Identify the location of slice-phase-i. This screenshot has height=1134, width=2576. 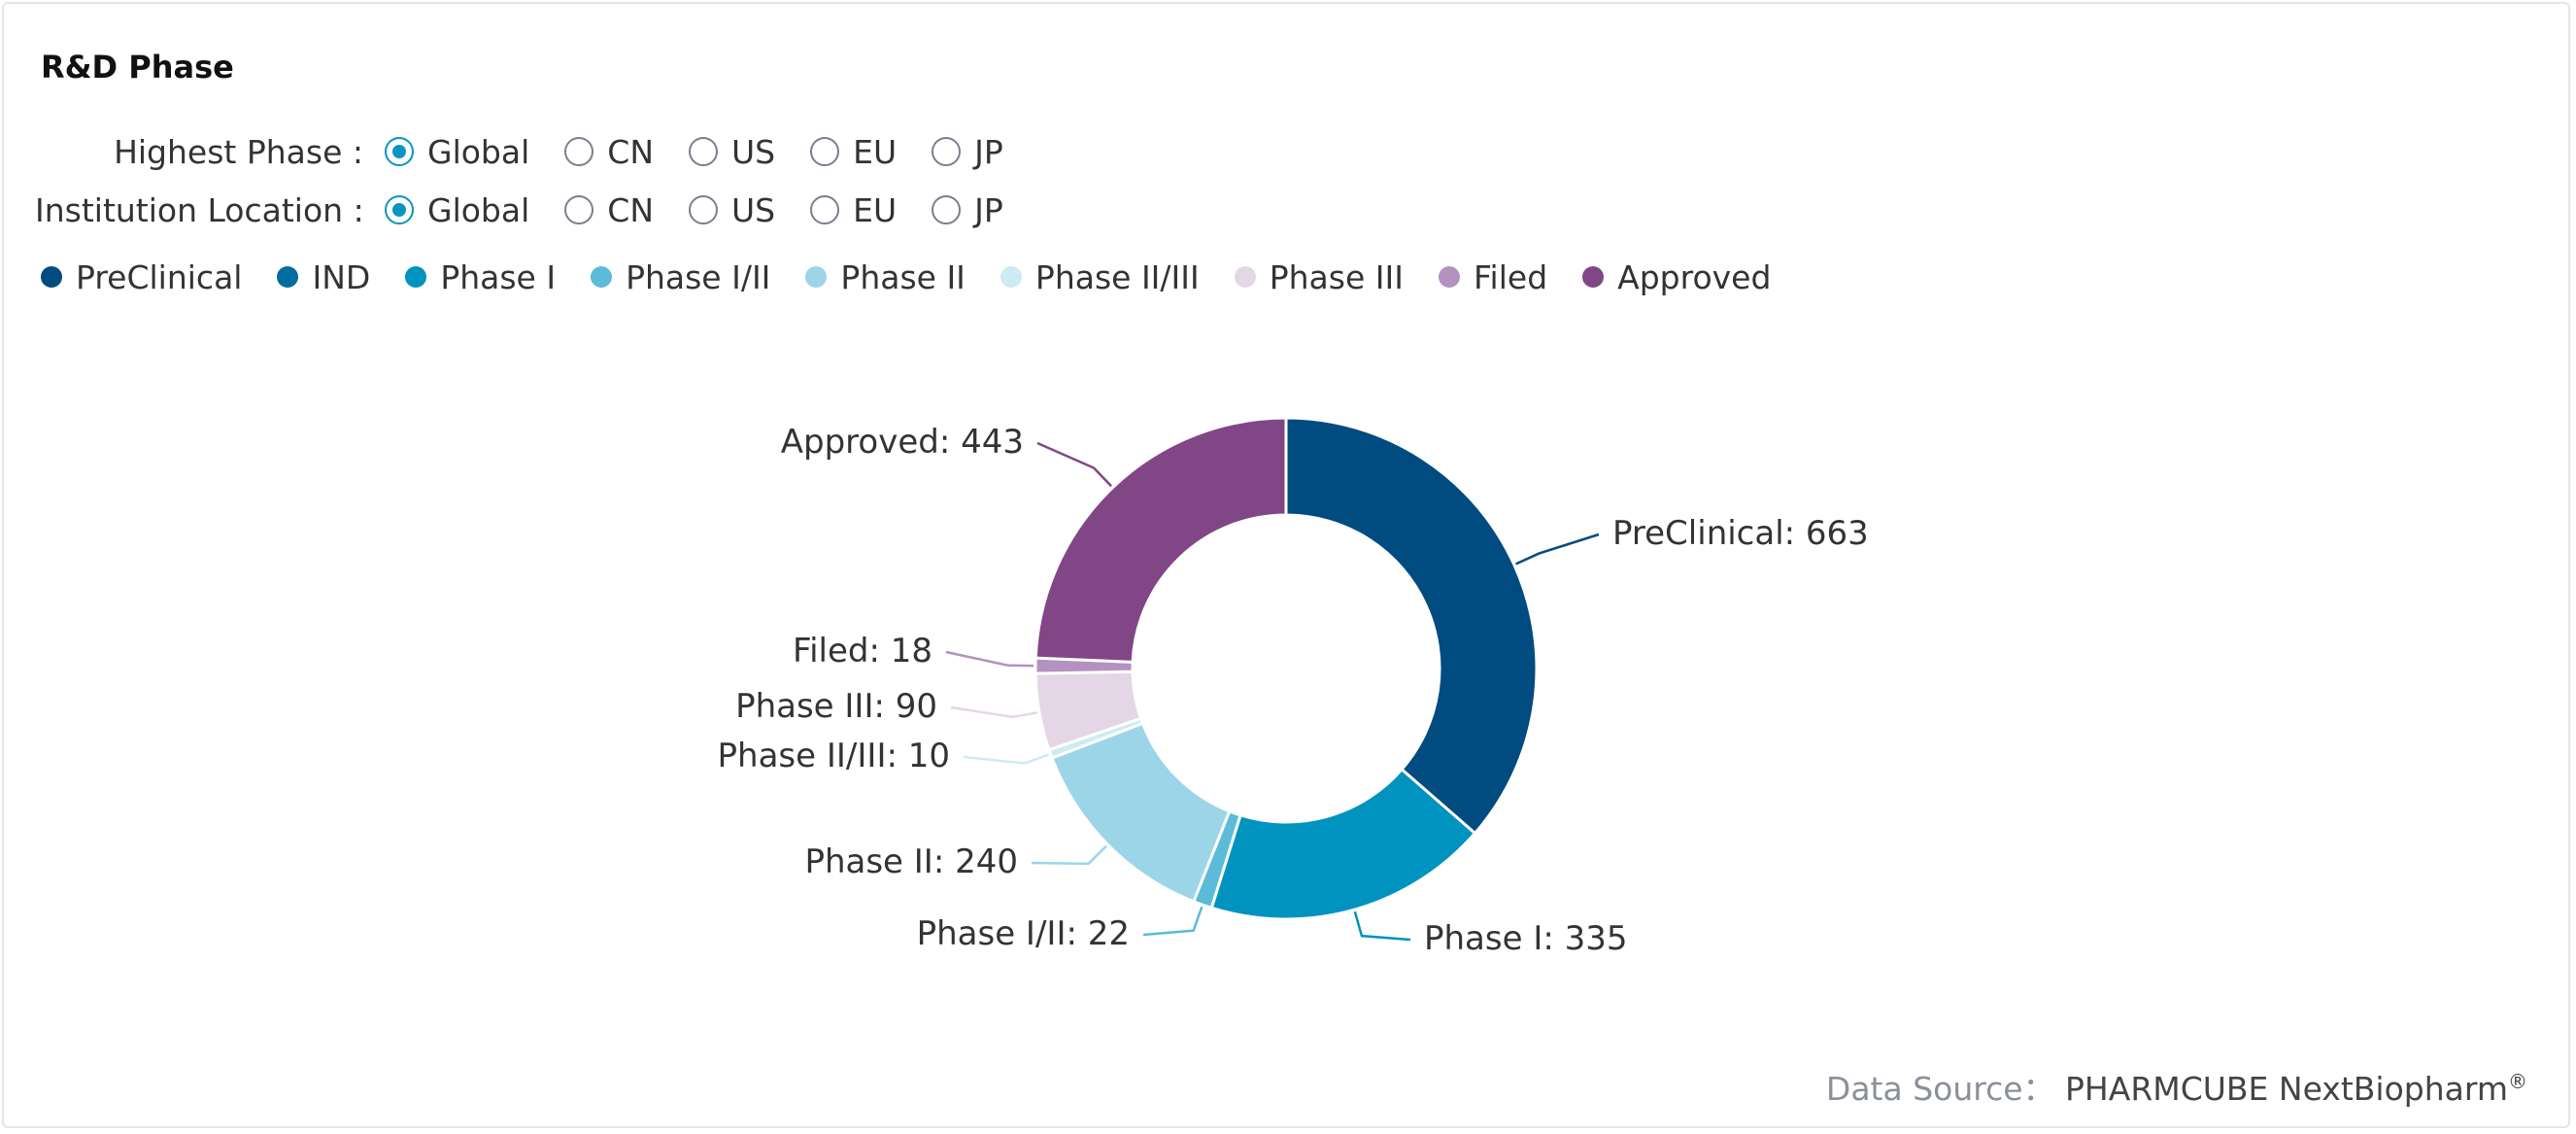
(1343, 844).